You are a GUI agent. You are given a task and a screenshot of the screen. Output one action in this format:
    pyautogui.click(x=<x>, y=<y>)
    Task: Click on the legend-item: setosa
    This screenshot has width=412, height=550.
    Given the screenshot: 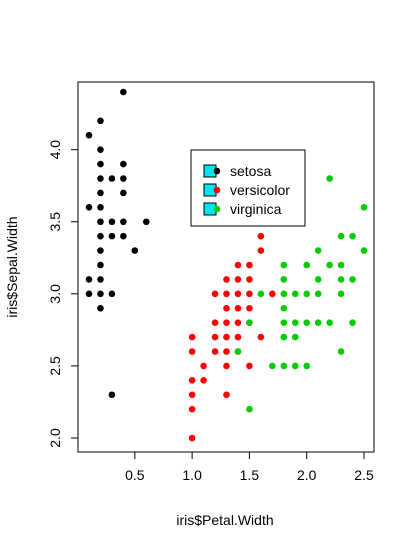 What is the action you would take?
    pyautogui.click(x=237, y=171)
    